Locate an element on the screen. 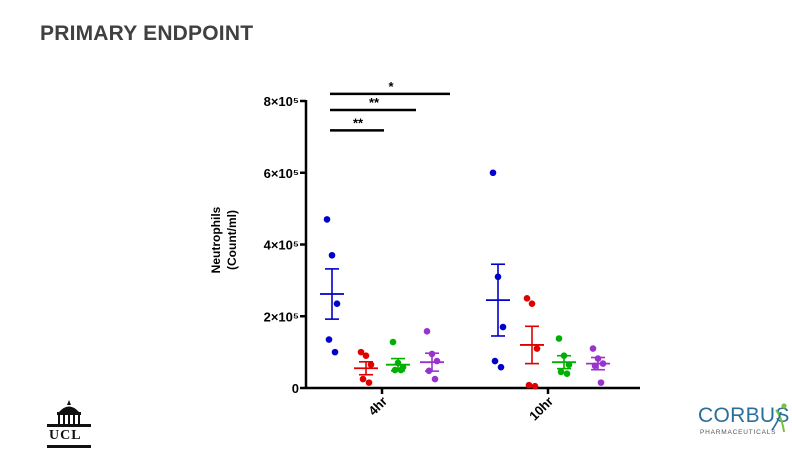 The width and height of the screenshot is (792, 467). x-tick-label: 4hr is located at coordinates (377, 406).